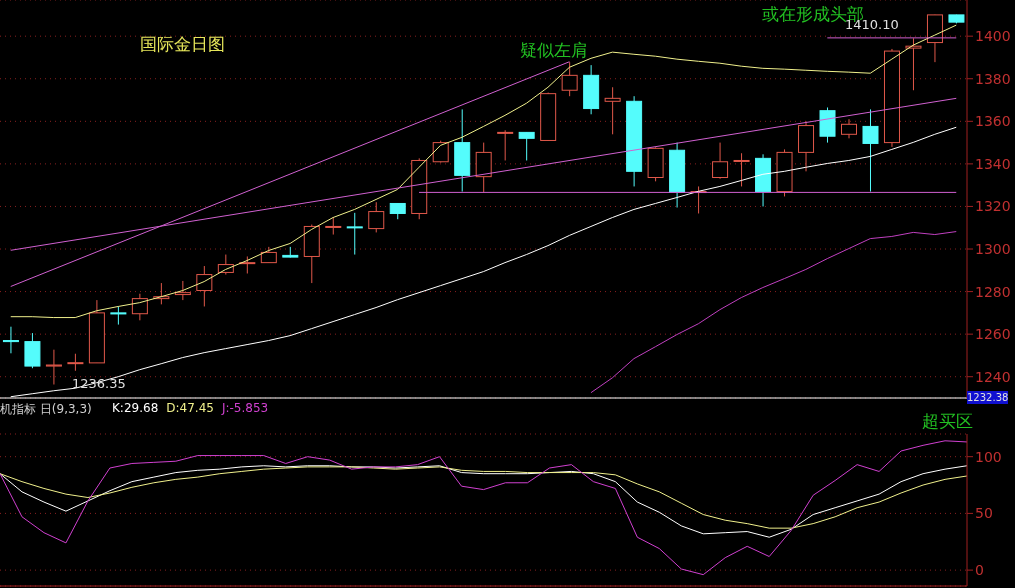 The width and height of the screenshot is (1015, 588). What do you see at coordinates (993, 36) in the screenshot?
I see `y-tick-label: 1400` at bounding box center [993, 36].